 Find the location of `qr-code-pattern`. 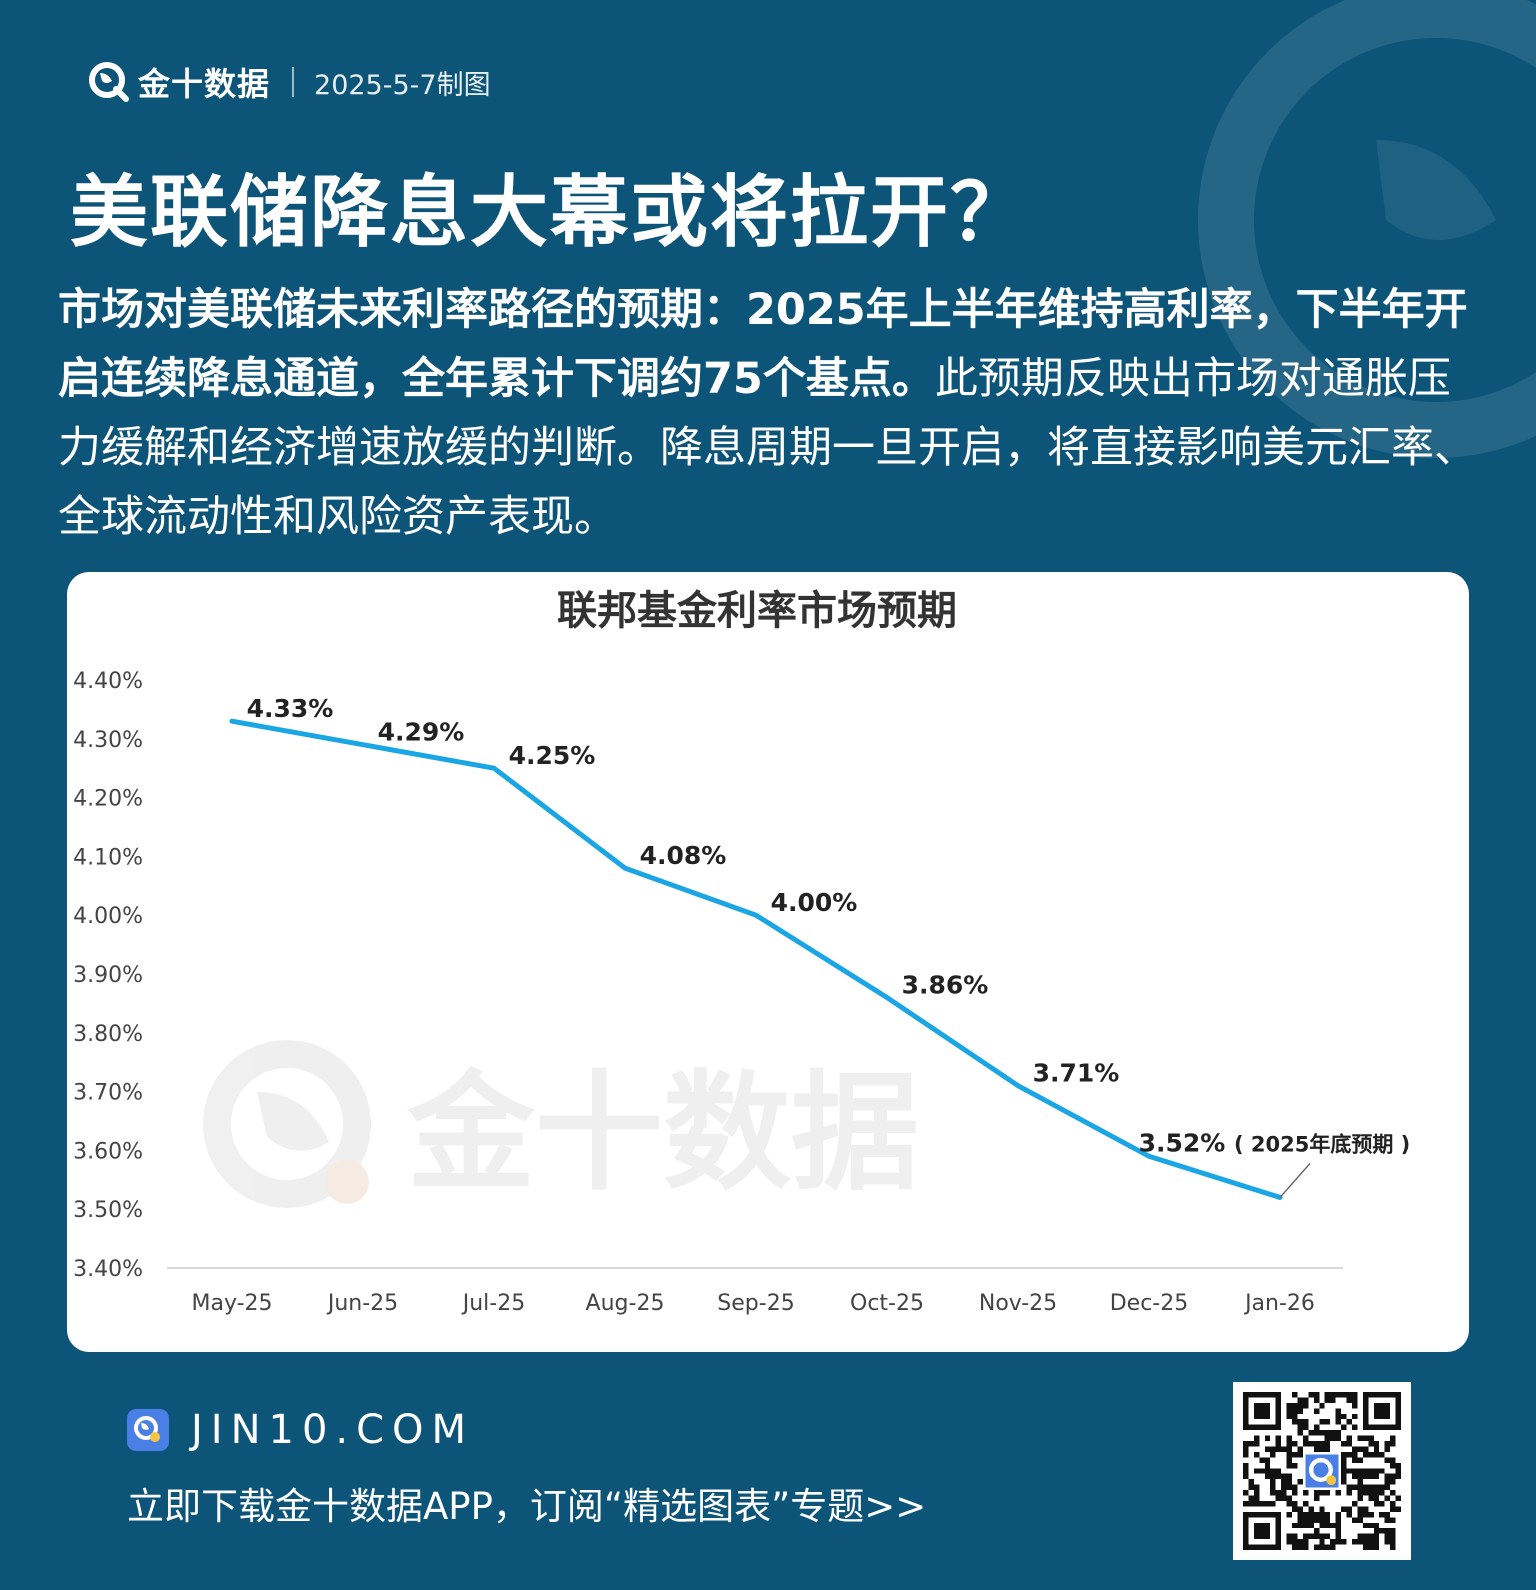

qr-code-pattern is located at coordinates (1322, 1471).